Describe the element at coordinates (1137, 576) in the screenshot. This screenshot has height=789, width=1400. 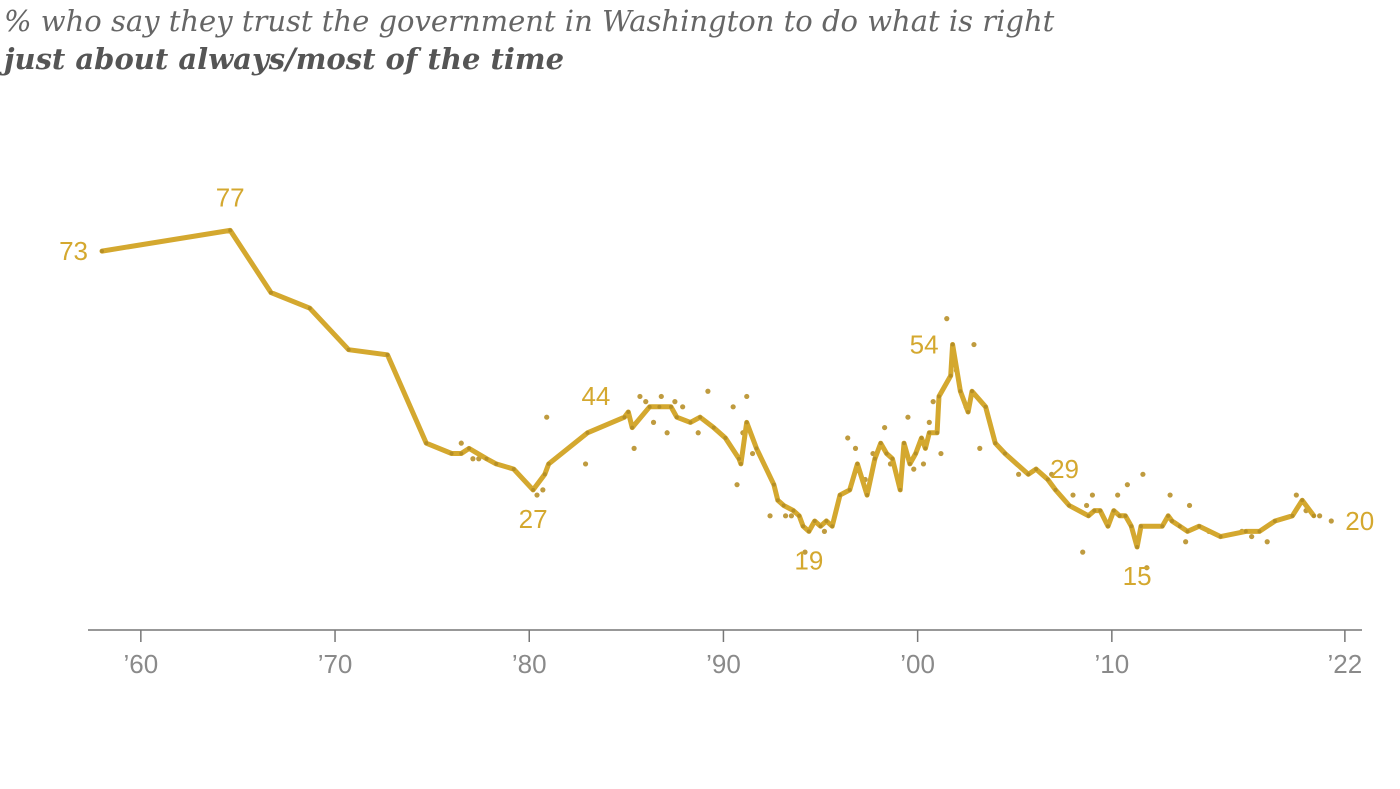
I see `data-label: 15` at that location.